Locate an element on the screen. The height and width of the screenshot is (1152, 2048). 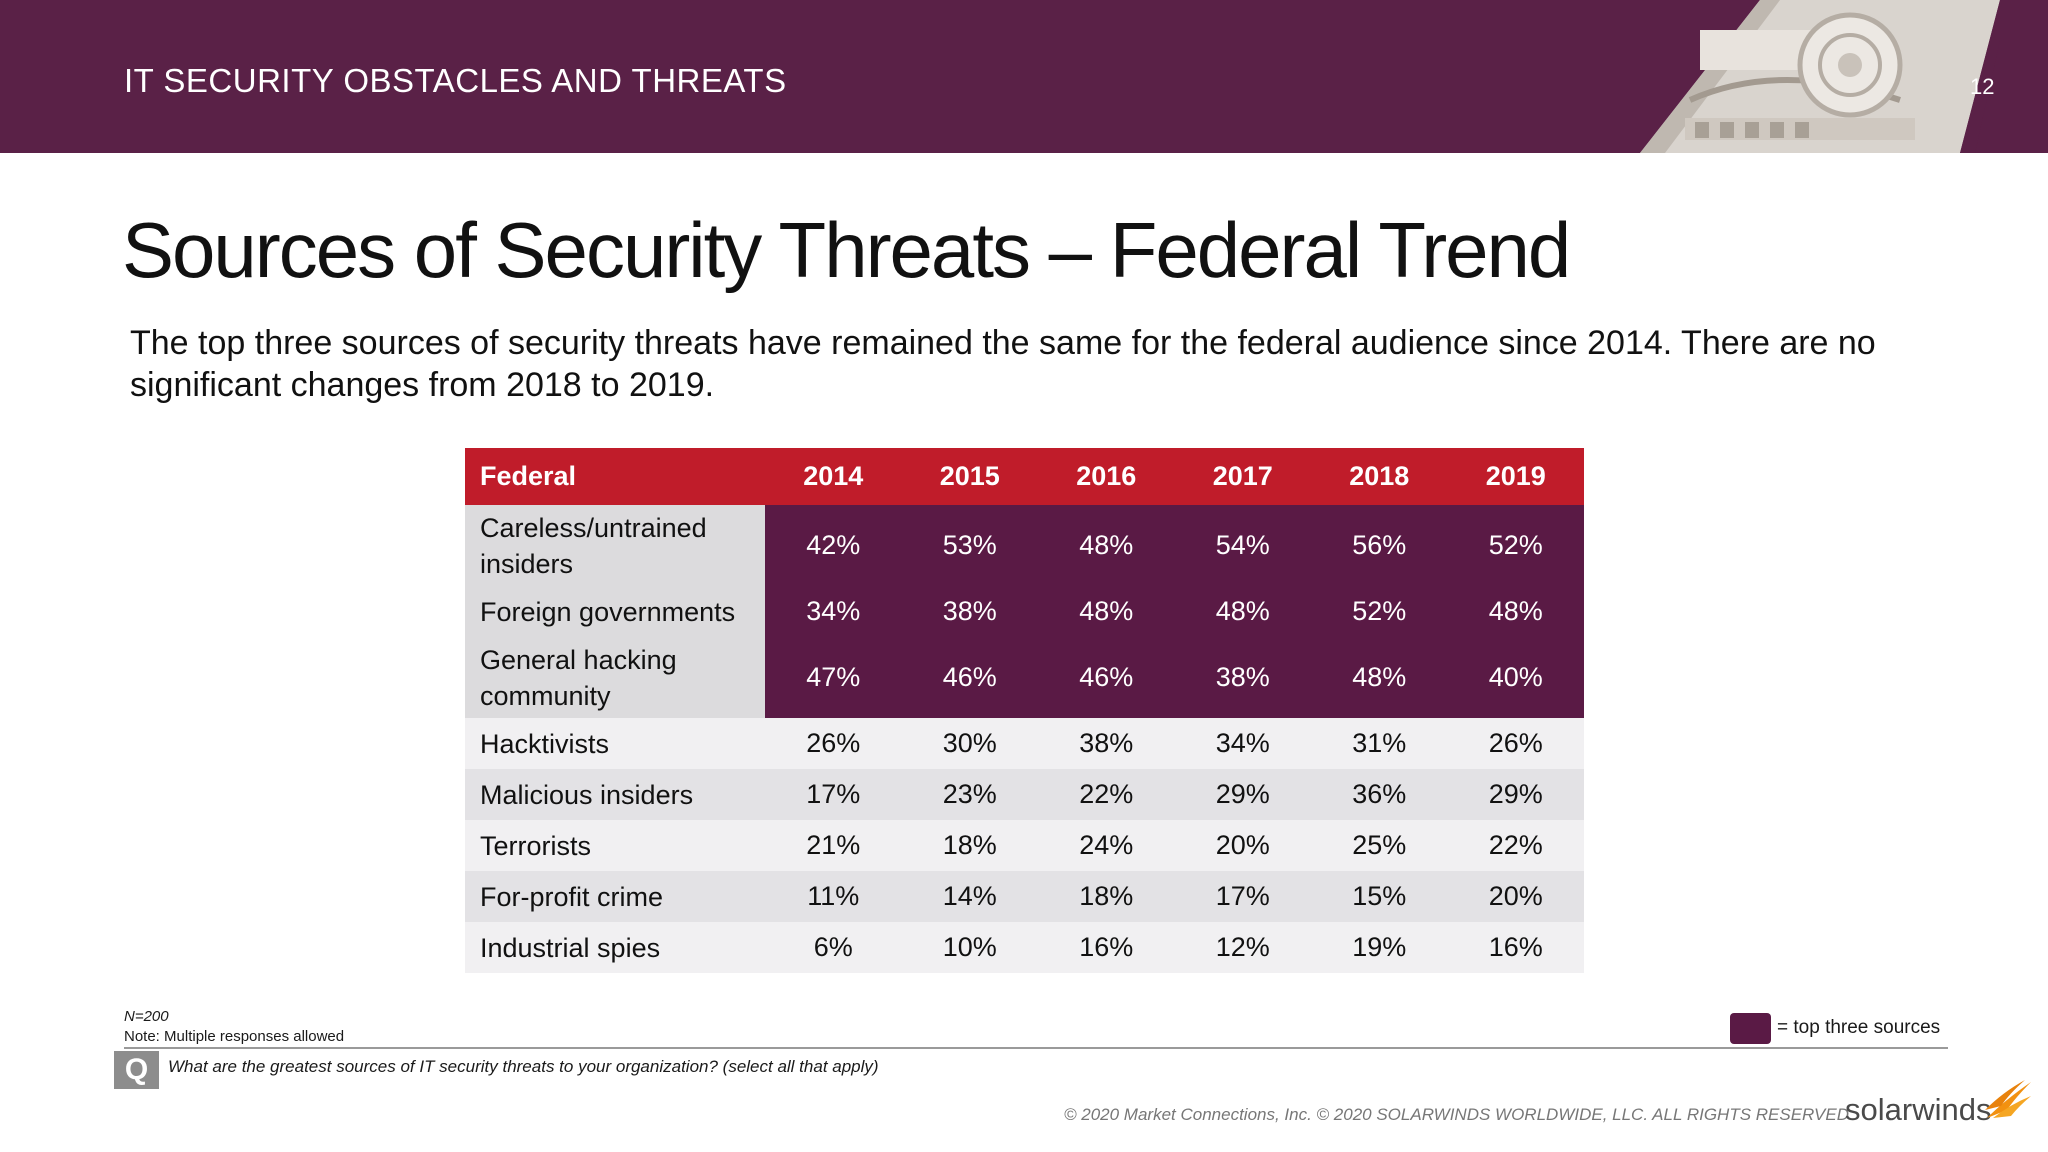
column-header-federal: Federal is located at coordinates (615, 476).